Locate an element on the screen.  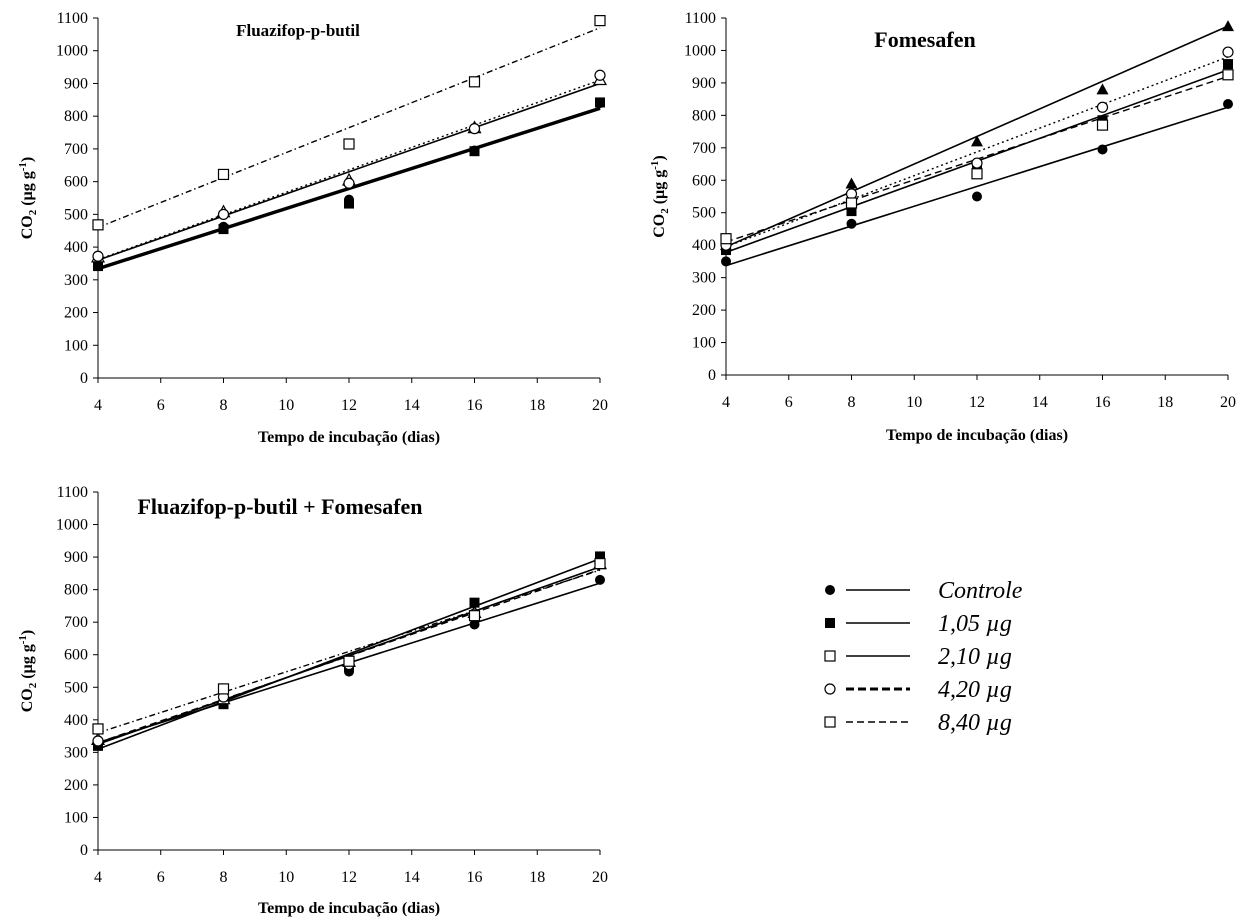
y-tick-label: 900 is located at coordinates (704, 83).